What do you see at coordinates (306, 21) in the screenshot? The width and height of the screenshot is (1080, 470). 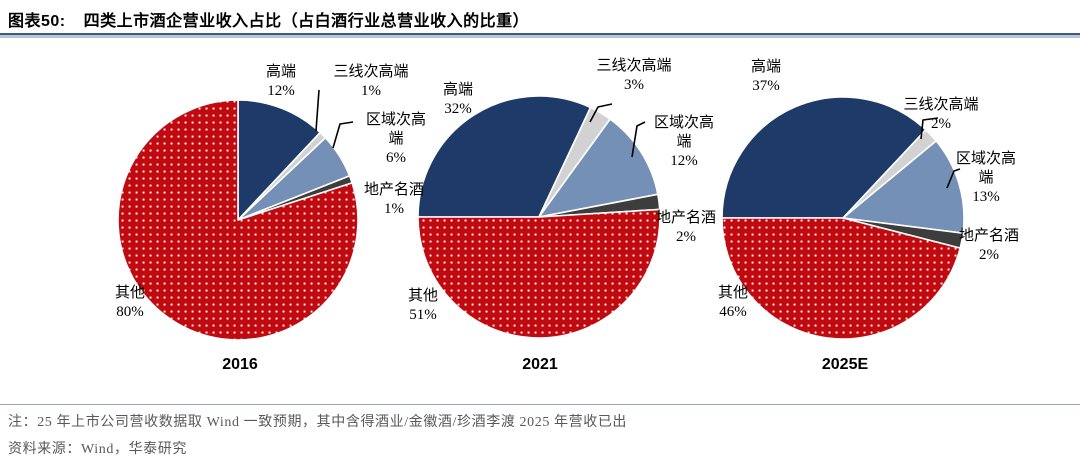 I see `figure-title: 四类上市酒企营业收入占比（占白酒行业总营业收入的比重）` at bounding box center [306, 21].